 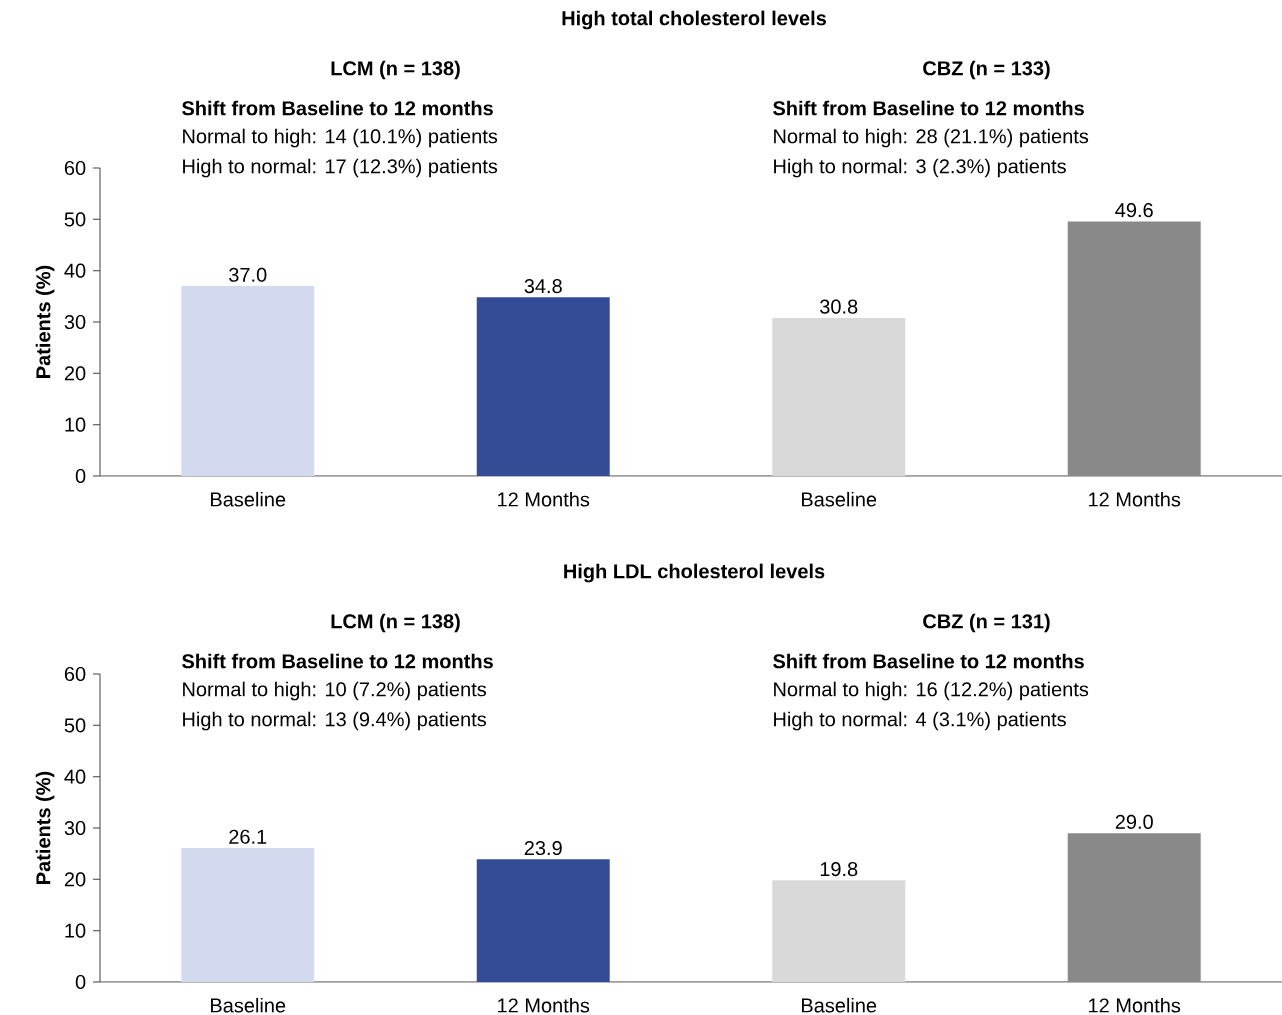 What do you see at coordinates (335, 691) in the screenshot?
I see `annotation: Normal to high: 10 (7.2%) patients` at bounding box center [335, 691].